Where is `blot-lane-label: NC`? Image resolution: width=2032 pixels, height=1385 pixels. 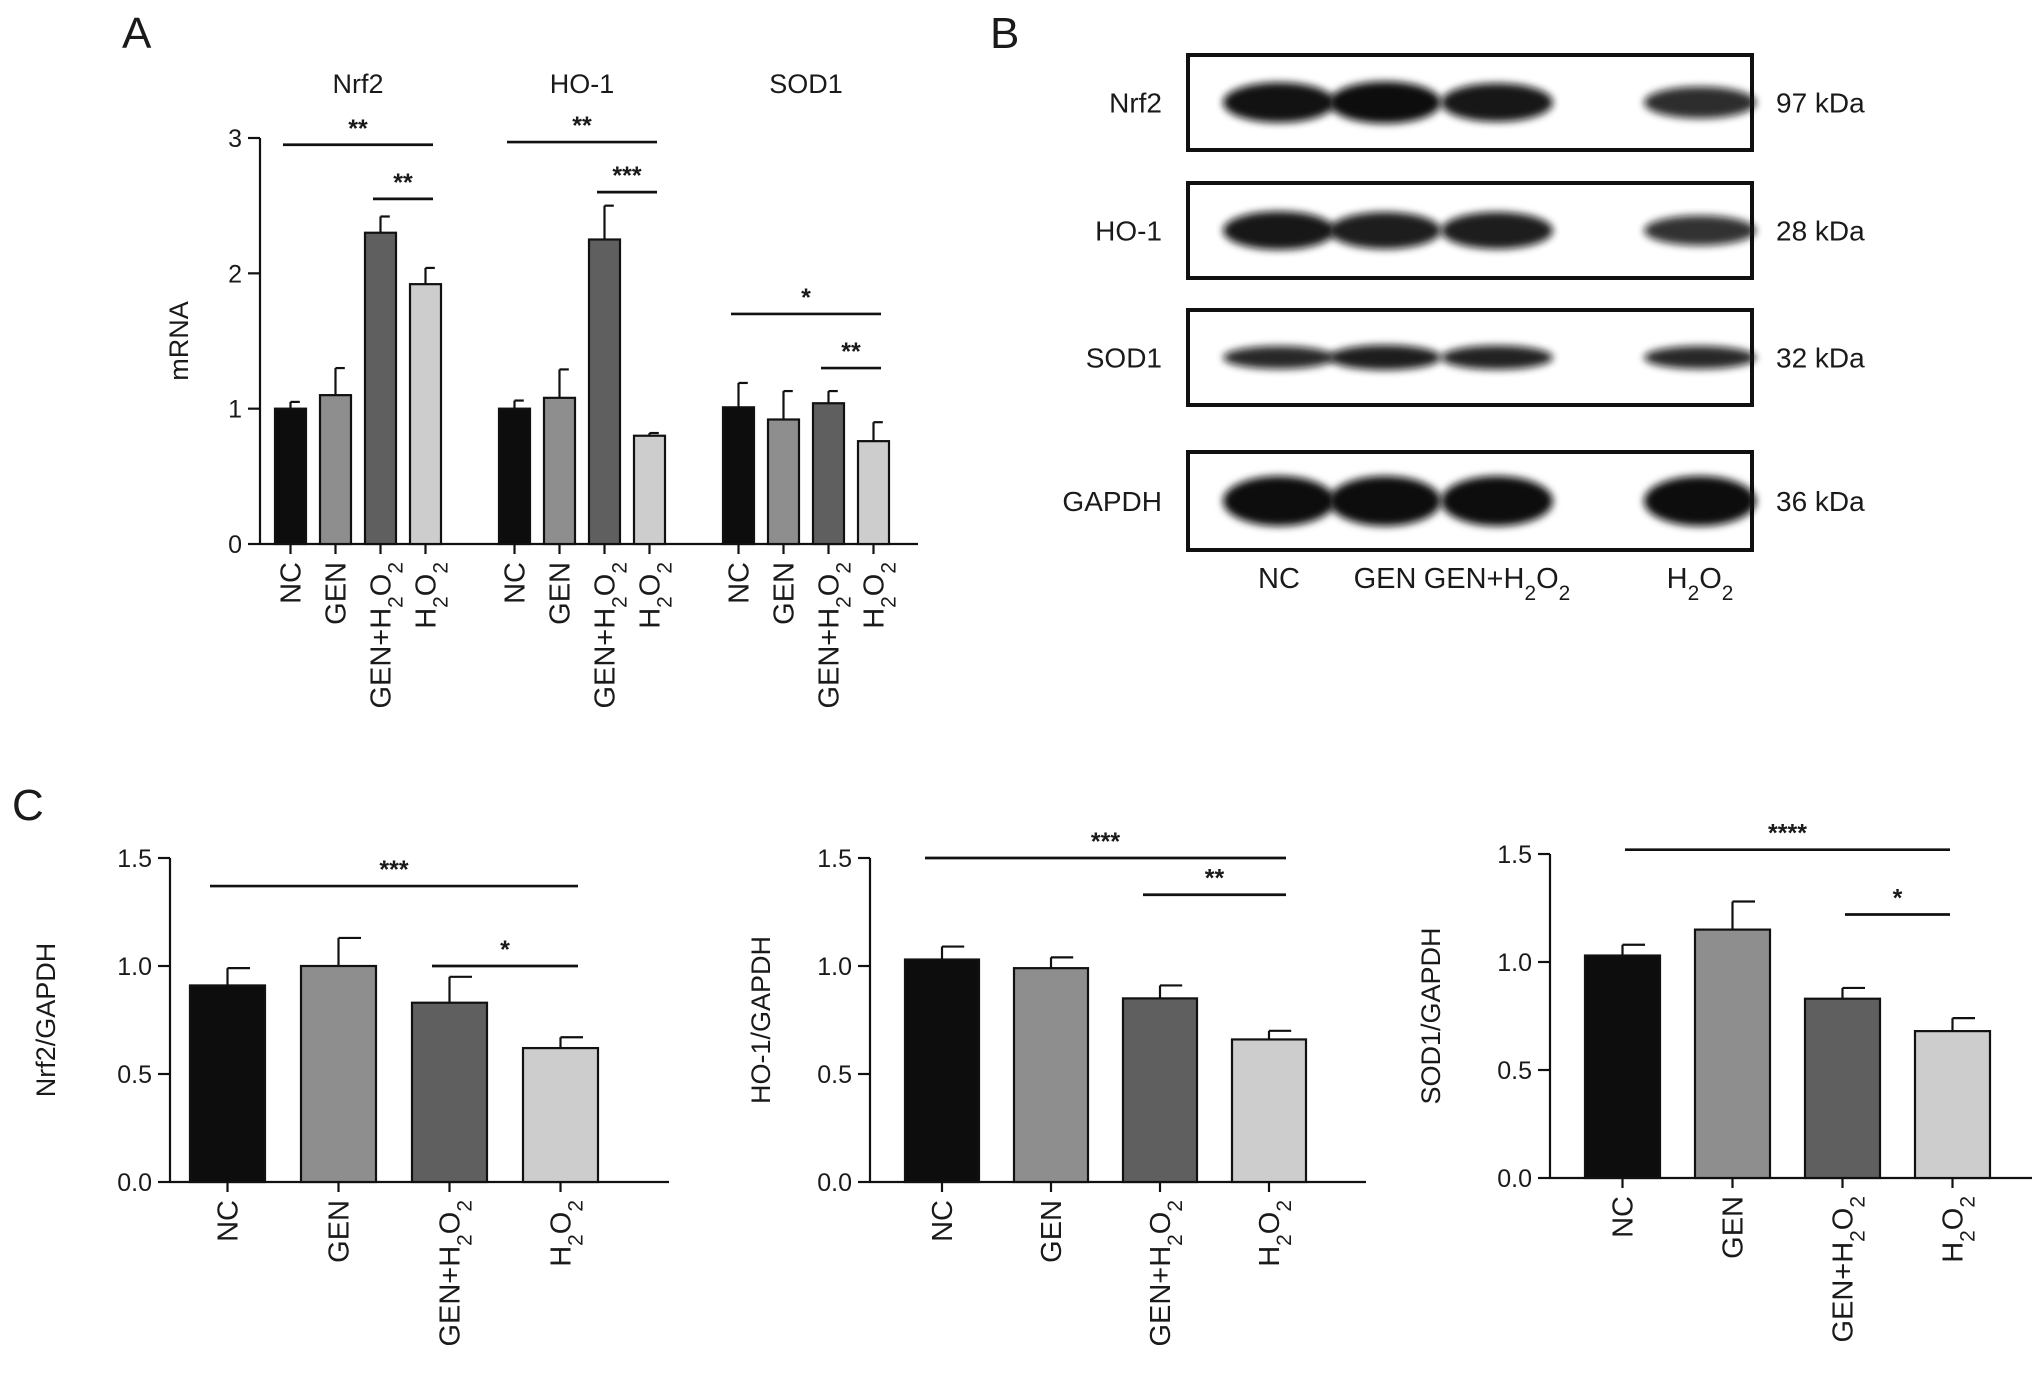
blot-lane-label: NC is located at coordinates (1279, 579).